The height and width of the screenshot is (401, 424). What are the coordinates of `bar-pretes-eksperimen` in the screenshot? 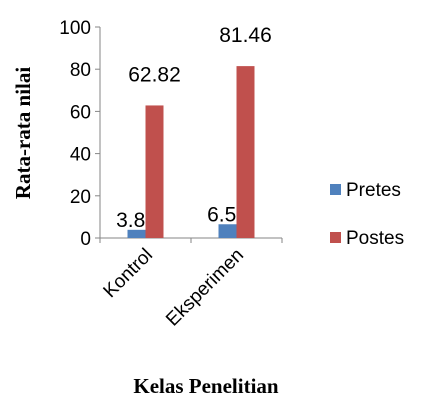 It's located at (227, 231).